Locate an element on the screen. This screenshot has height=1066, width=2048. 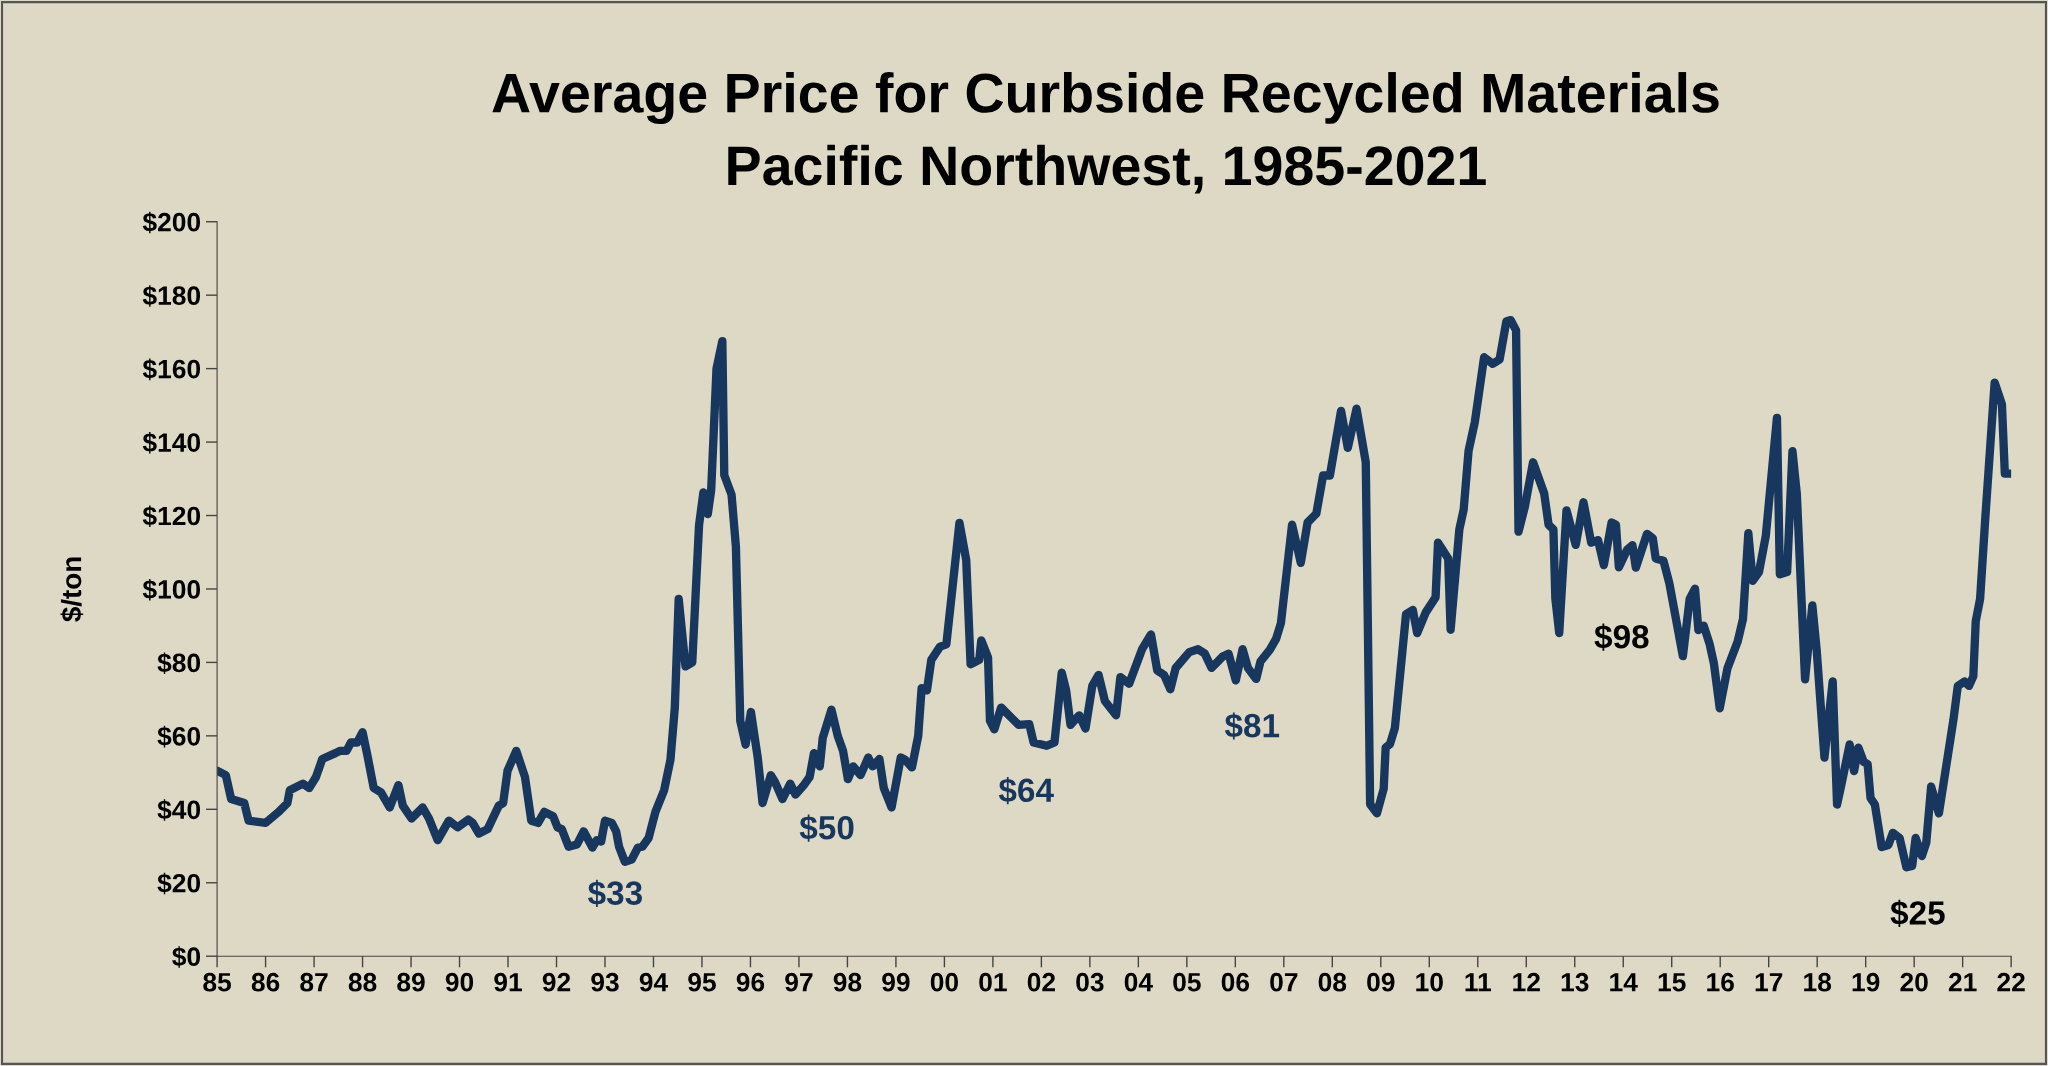
chart-subtitle: Pacific Northwest, 1985-2021 is located at coordinates (1107, 169).